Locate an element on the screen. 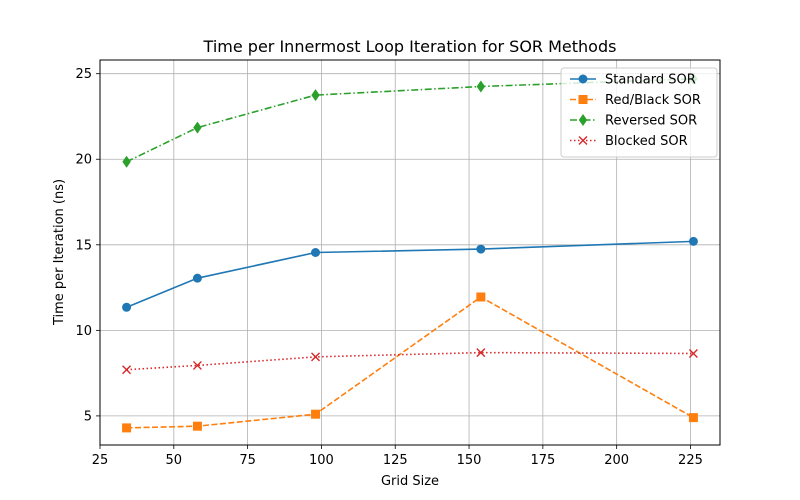 This screenshot has height=500, width=800. legend-box is located at coordinates (639, 112).